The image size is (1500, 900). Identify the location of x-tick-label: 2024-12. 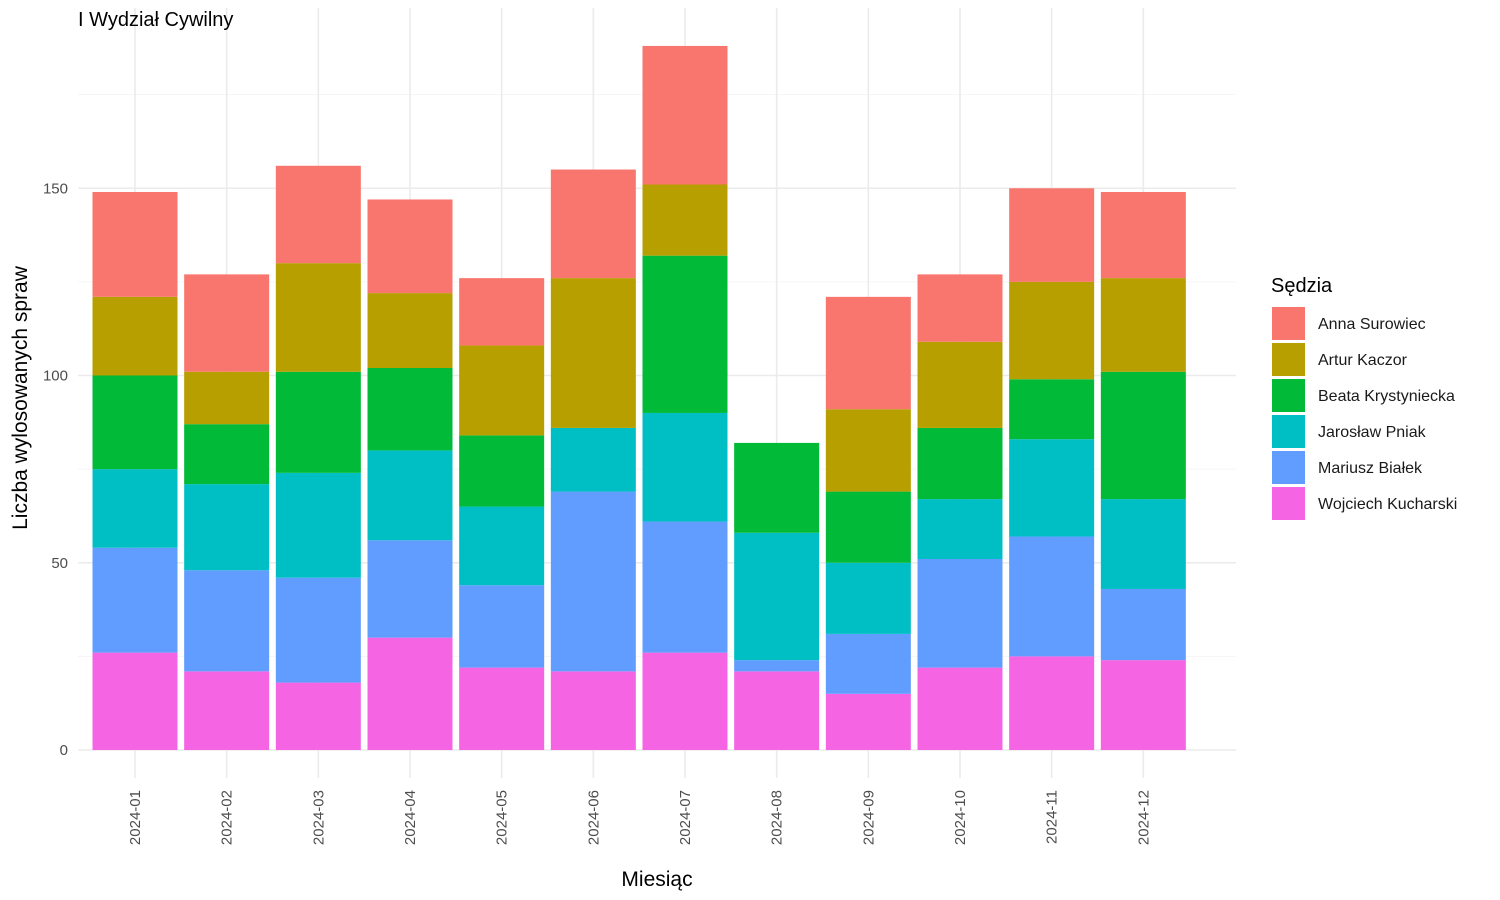
(1143, 817).